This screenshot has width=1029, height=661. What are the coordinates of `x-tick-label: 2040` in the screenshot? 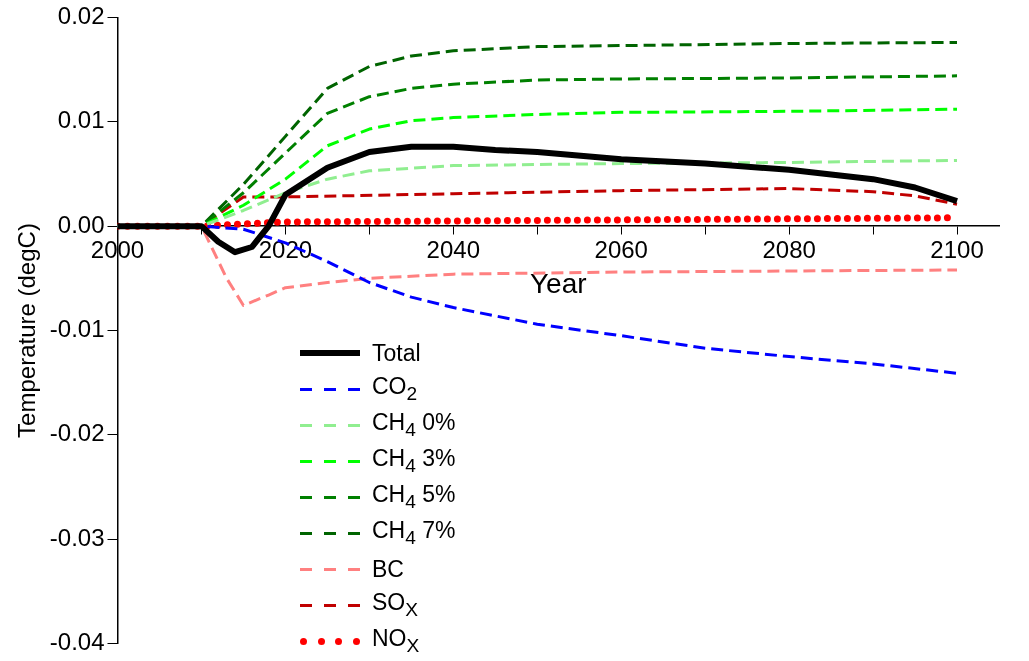 It's located at (453, 250).